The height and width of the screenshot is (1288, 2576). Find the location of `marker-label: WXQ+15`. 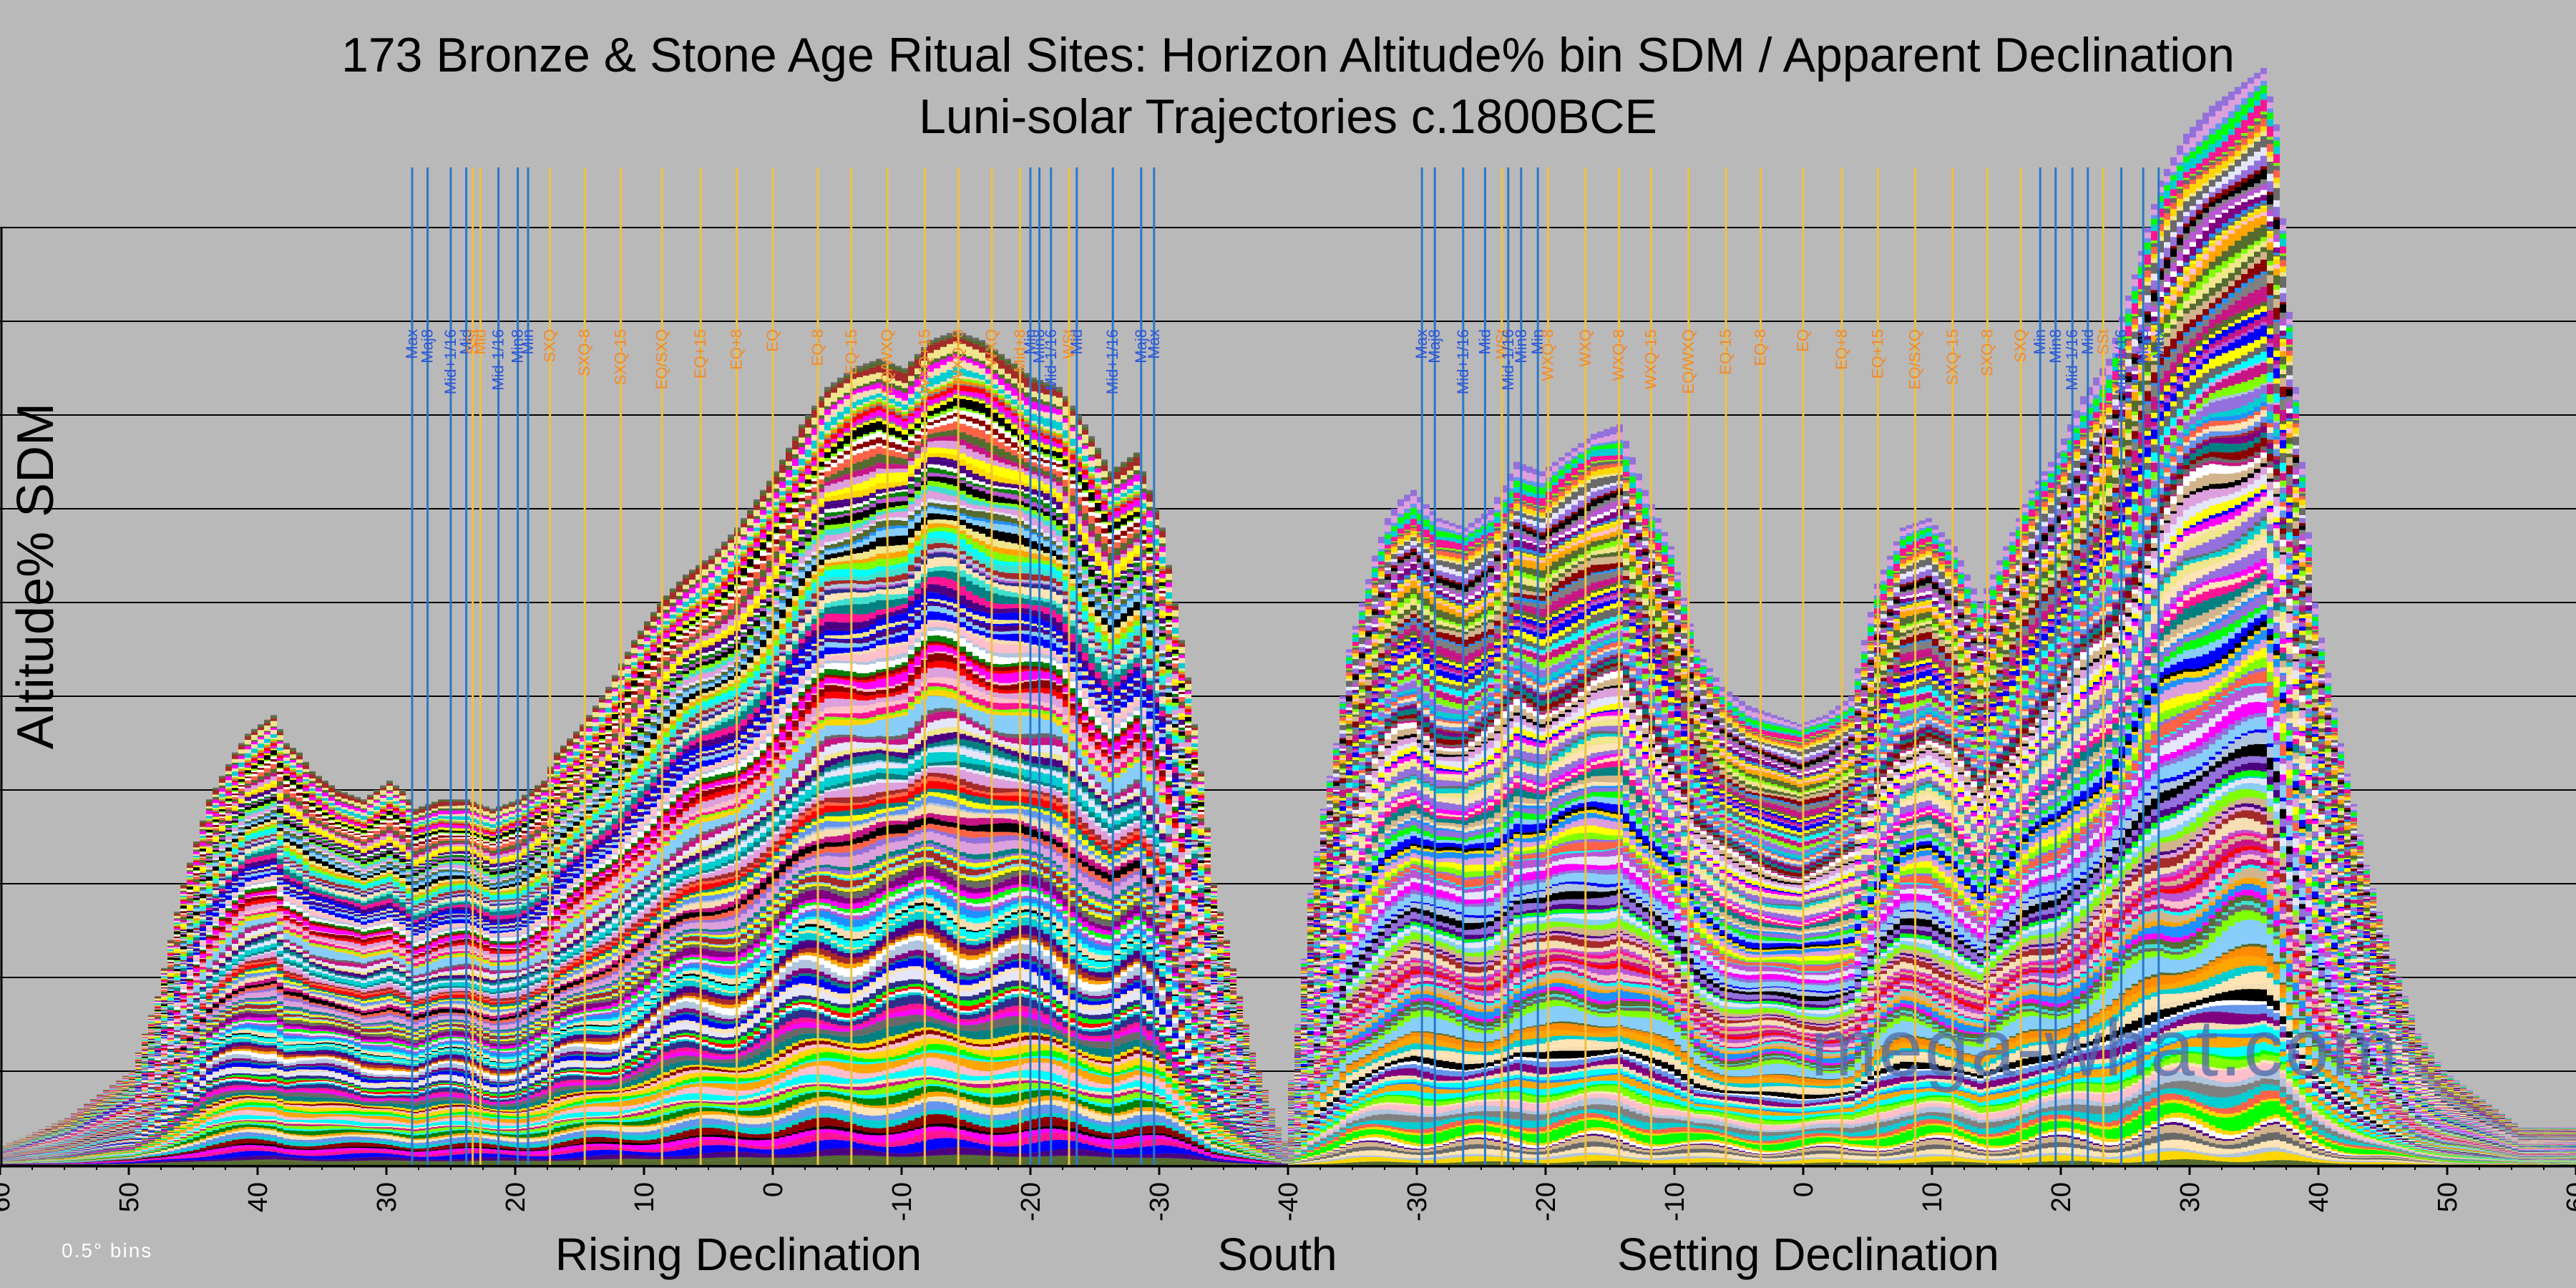

marker-label: WXQ+15 is located at coordinates (924, 361).